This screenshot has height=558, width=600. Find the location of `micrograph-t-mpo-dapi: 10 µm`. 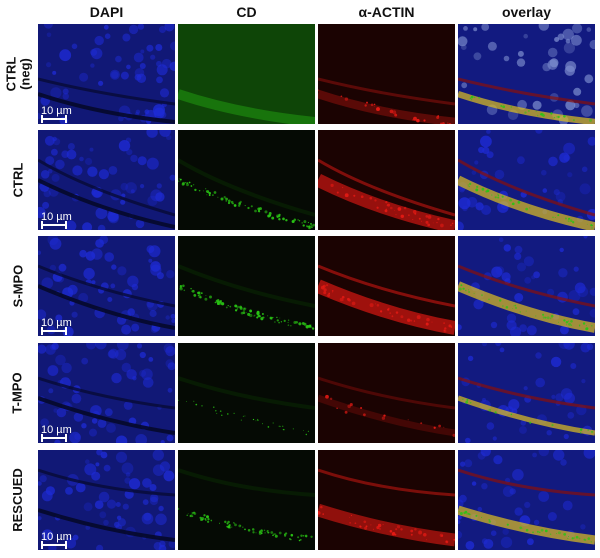

micrograph-t-mpo-dapi: 10 µm is located at coordinates (106, 393).